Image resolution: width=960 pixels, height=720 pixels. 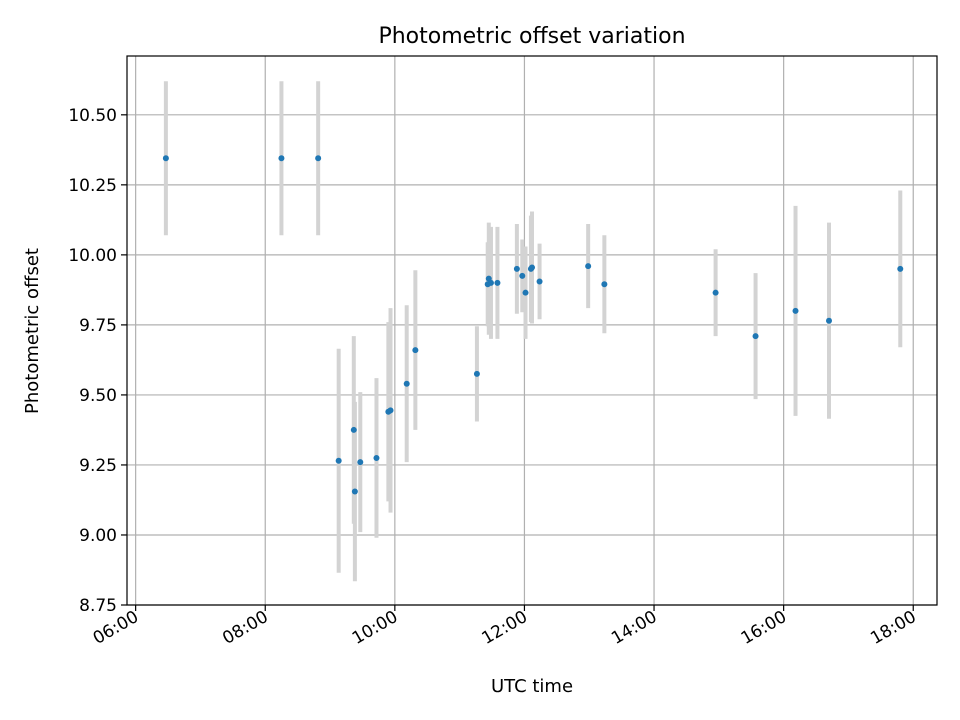 What do you see at coordinates (92, 116) in the screenshot?
I see `y-tick-label: 10.50` at bounding box center [92, 116].